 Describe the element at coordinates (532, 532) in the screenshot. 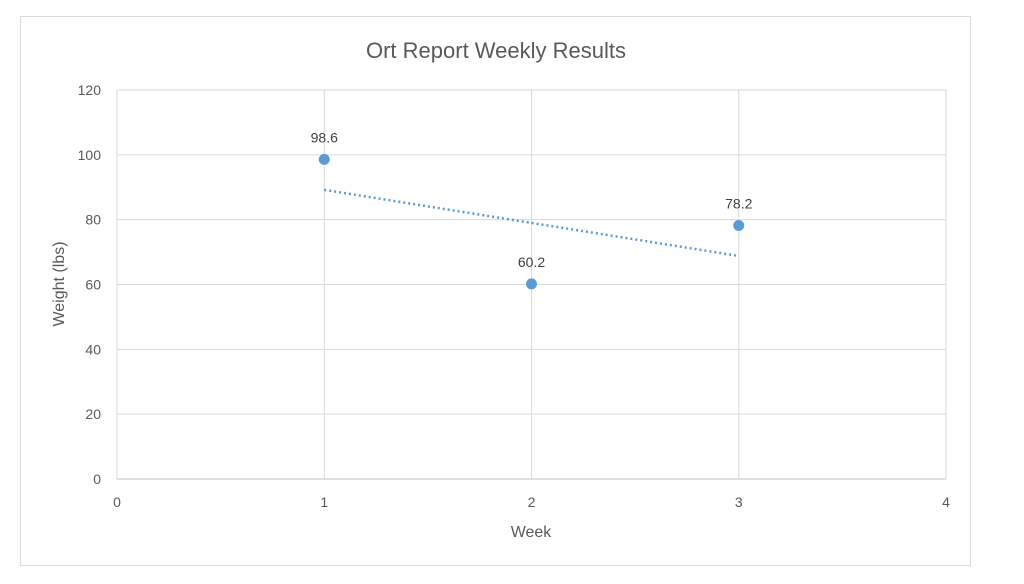

I see `x-axis-label: Week` at that location.